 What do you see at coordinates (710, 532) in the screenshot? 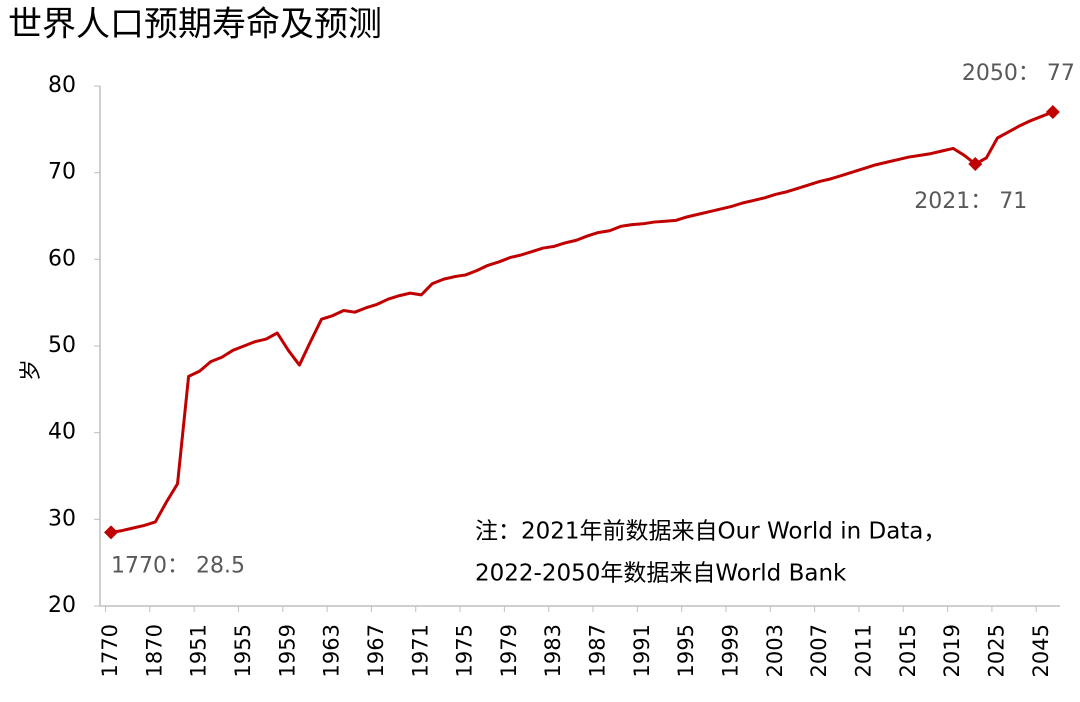
I see `note-line: 注：2021年前数据来自Our World in Data，` at bounding box center [710, 532].